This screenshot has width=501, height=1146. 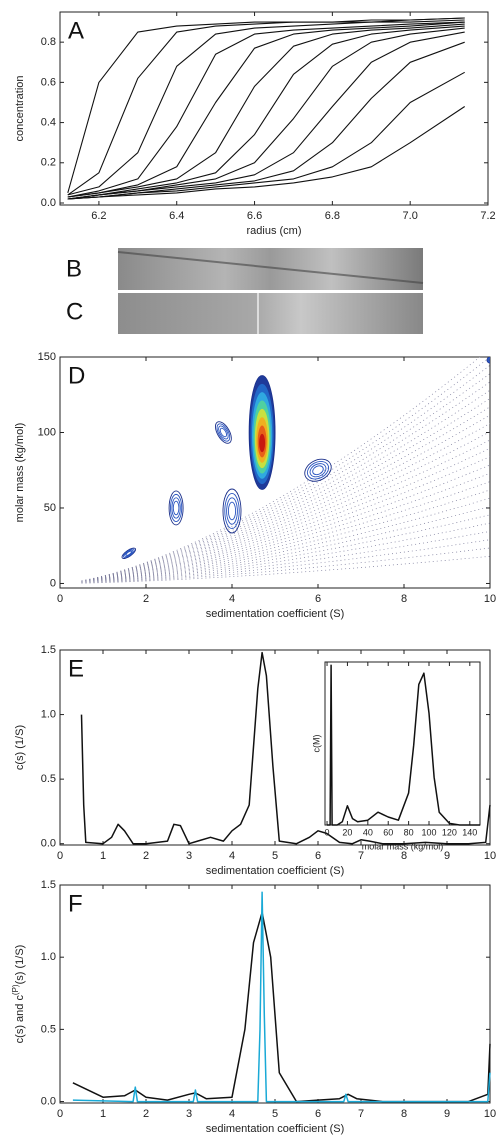 What do you see at coordinates (449, 832) in the screenshot?
I see `x-tick-label: 120` at bounding box center [449, 832].